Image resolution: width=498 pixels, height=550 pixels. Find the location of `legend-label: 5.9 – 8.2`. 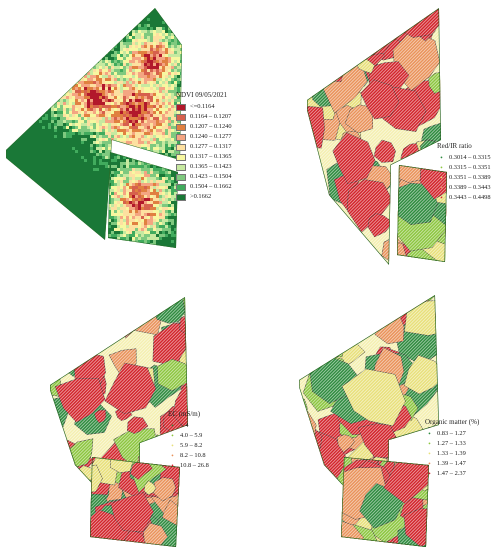

legend-label: 5.9 – 8.2 is located at coordinates (191, 445).